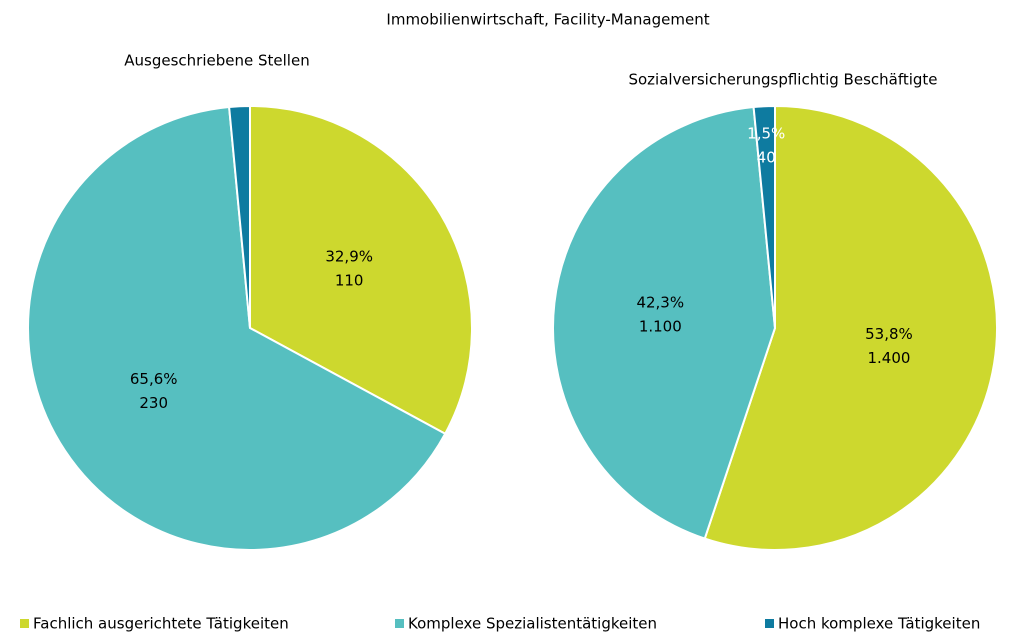  What do you see at coordinates (349, 256) in the screenshot?
I see `value-label: 32,9%` at bounding box center [349, 256].